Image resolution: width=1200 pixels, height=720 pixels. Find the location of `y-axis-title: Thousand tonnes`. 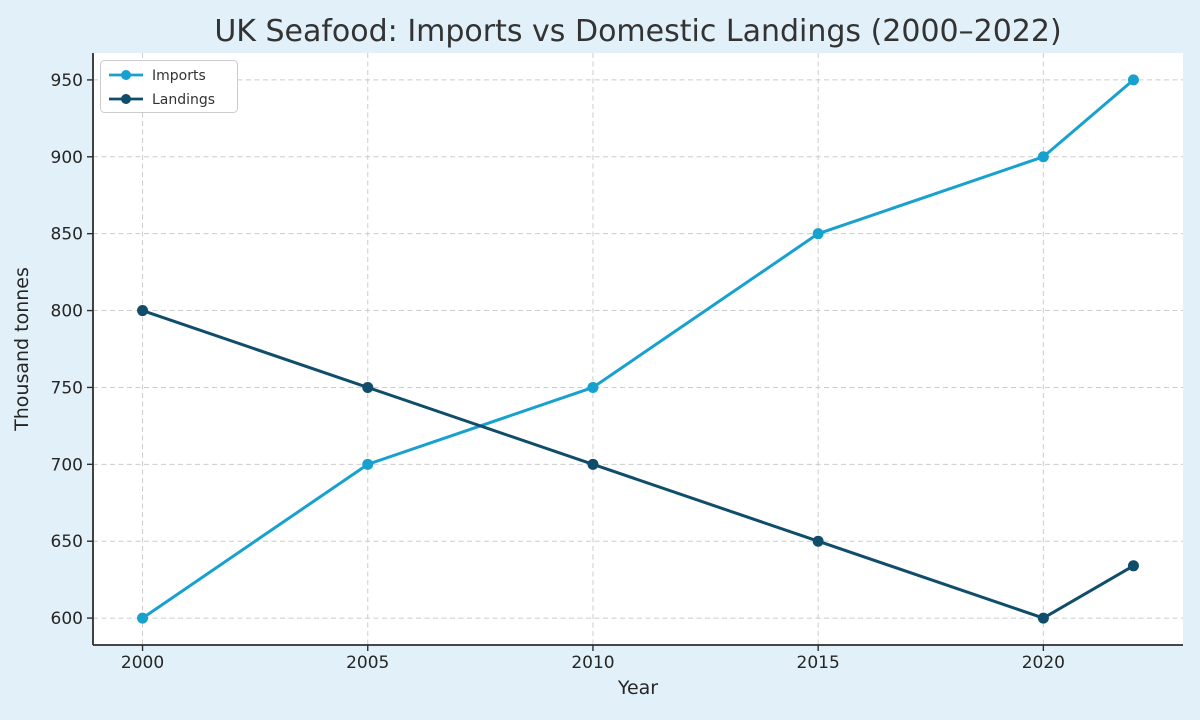

y-axis-title: Thousand tonnes is located at coordinates (22, 349).